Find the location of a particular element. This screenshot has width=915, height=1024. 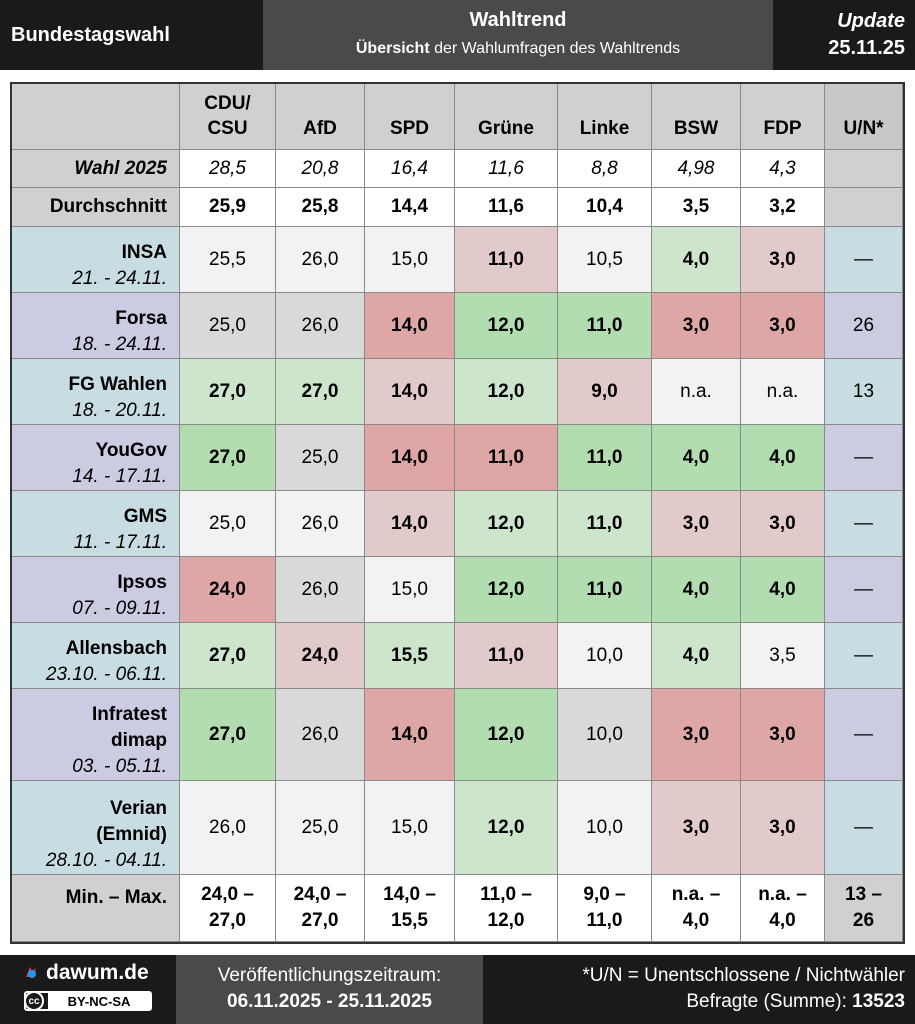

minmax-line: 12,0 is located at coordinates (506, 920).